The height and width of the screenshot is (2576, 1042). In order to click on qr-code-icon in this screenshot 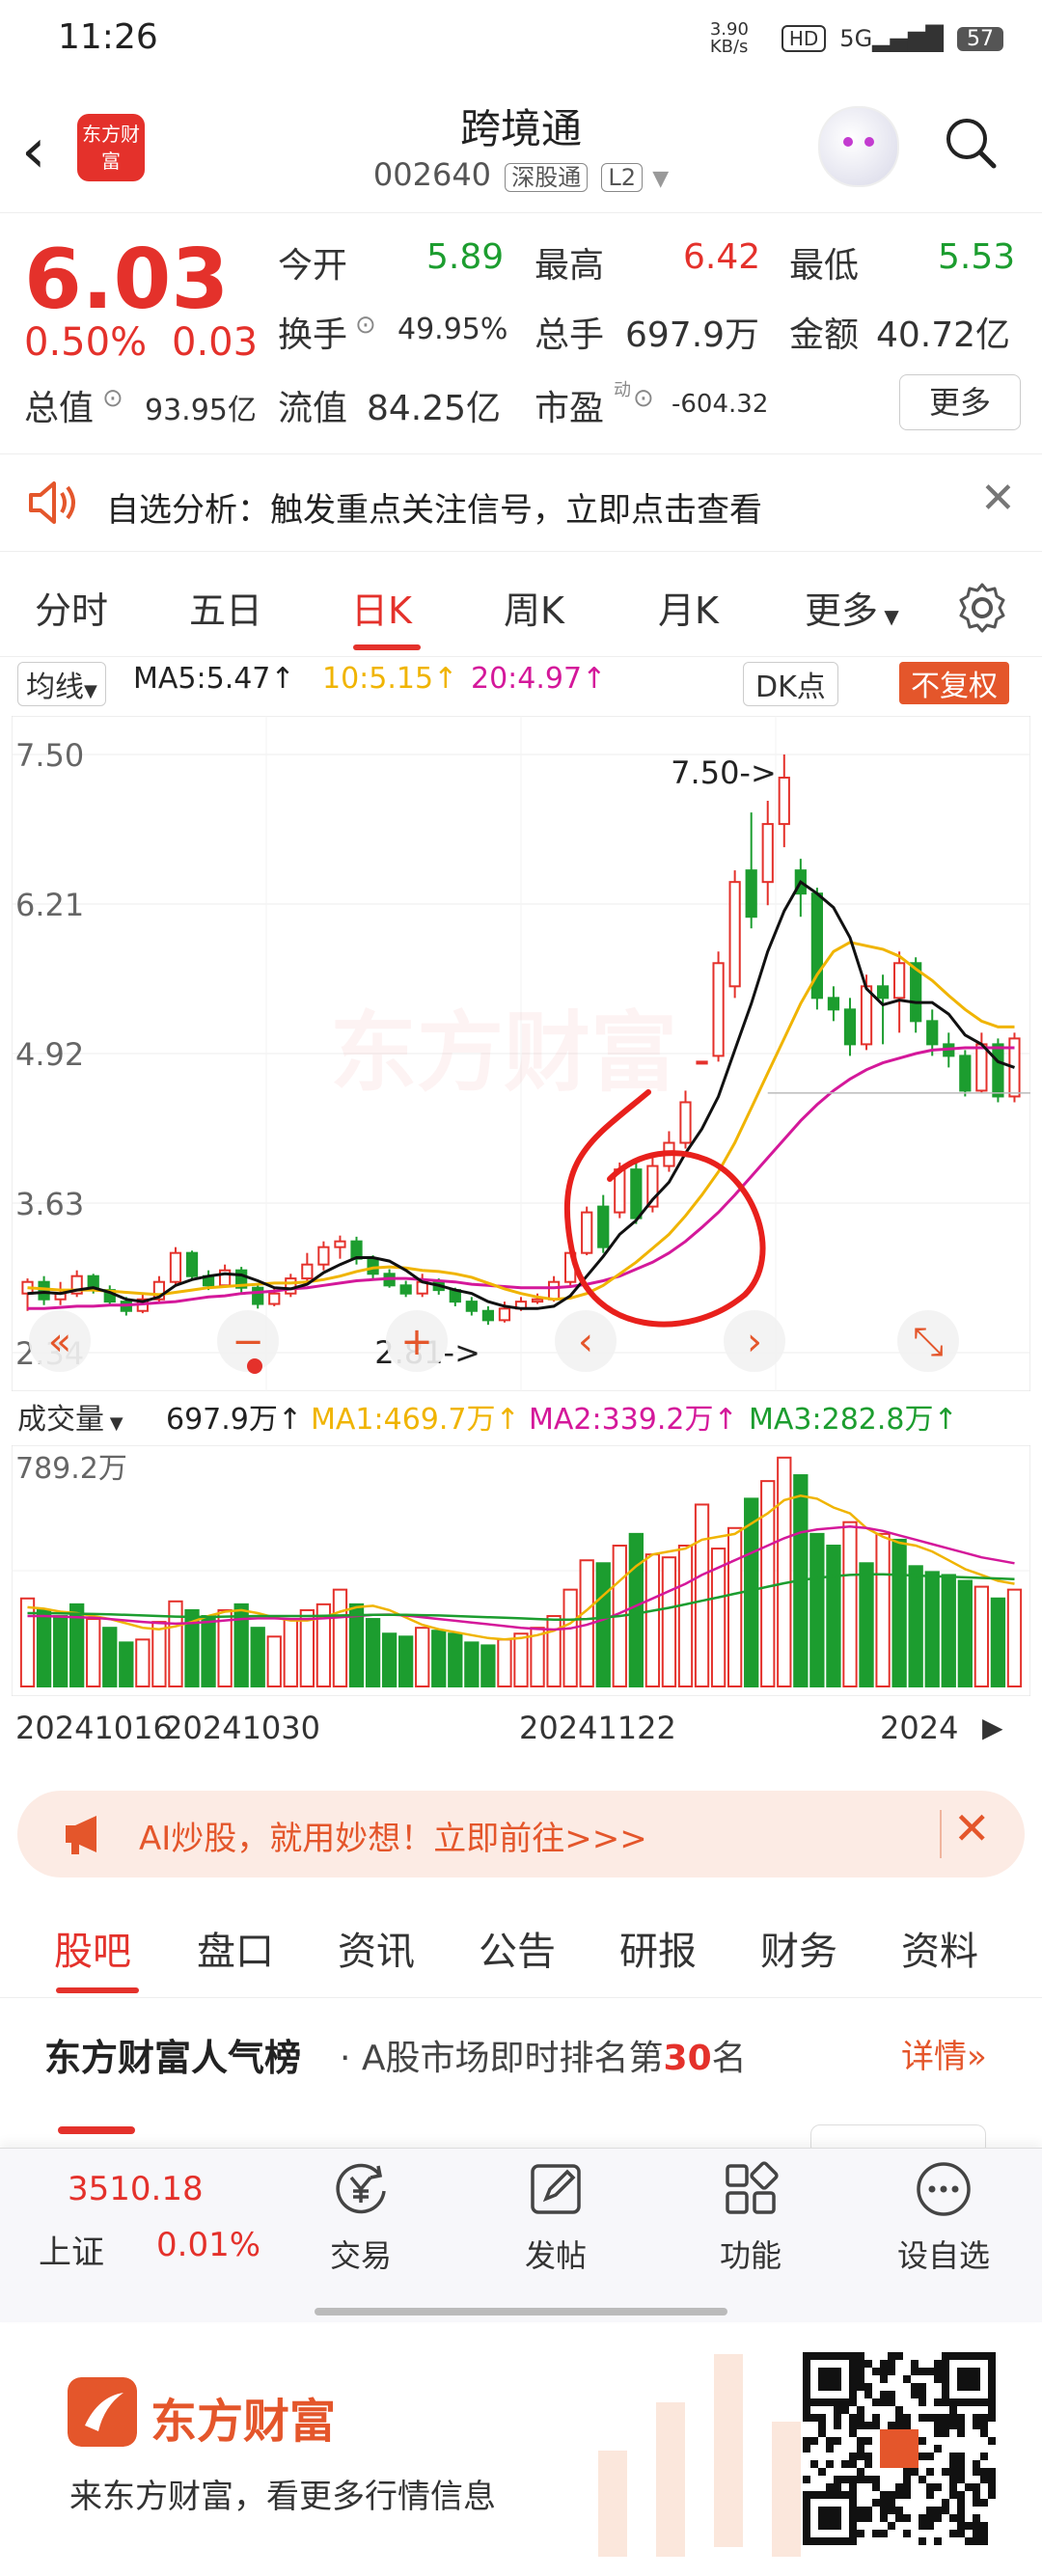, I will do `click(899, 2448)`.